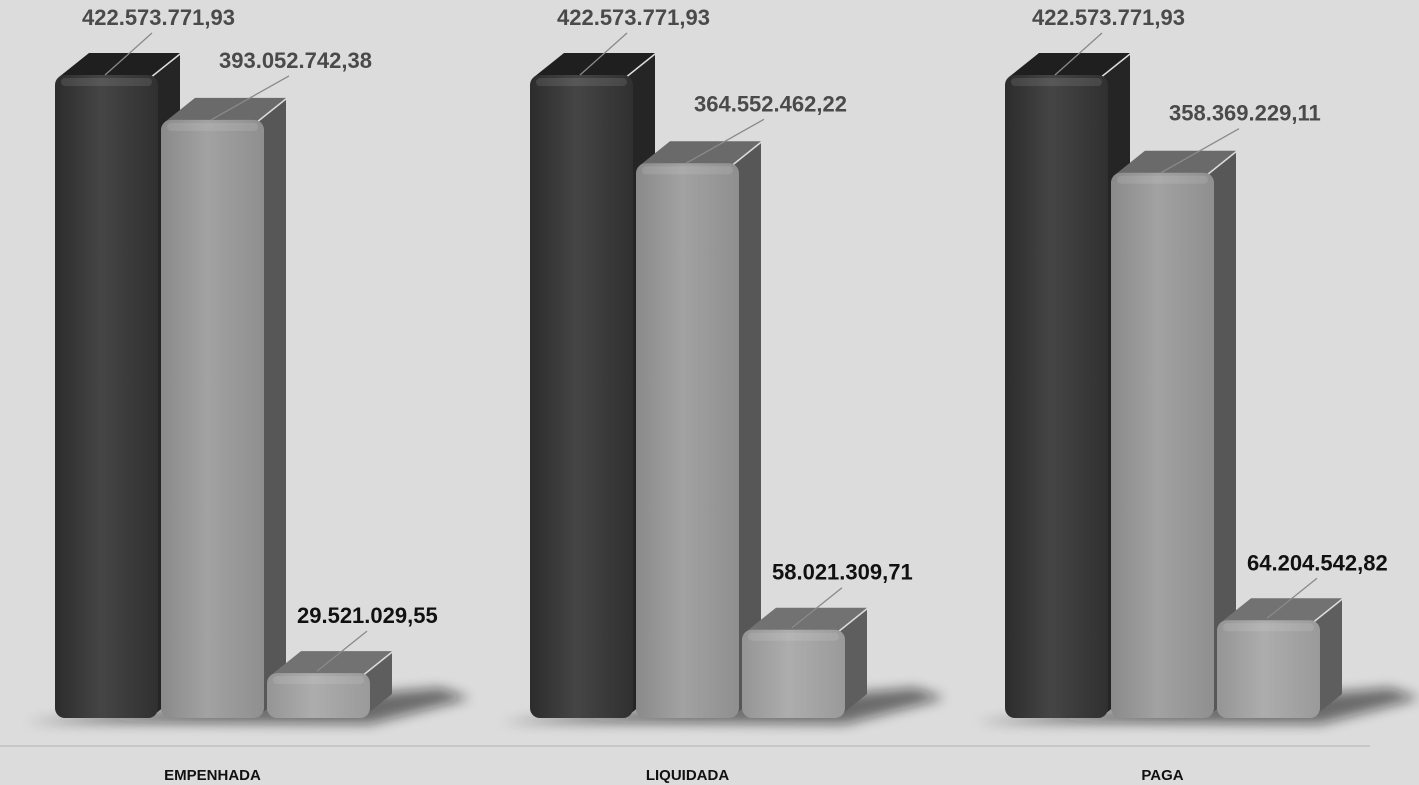 The height and width of the screenshot is (785, 1419). I want to click on data-label: 393.052.742,38, so click(295, 60).